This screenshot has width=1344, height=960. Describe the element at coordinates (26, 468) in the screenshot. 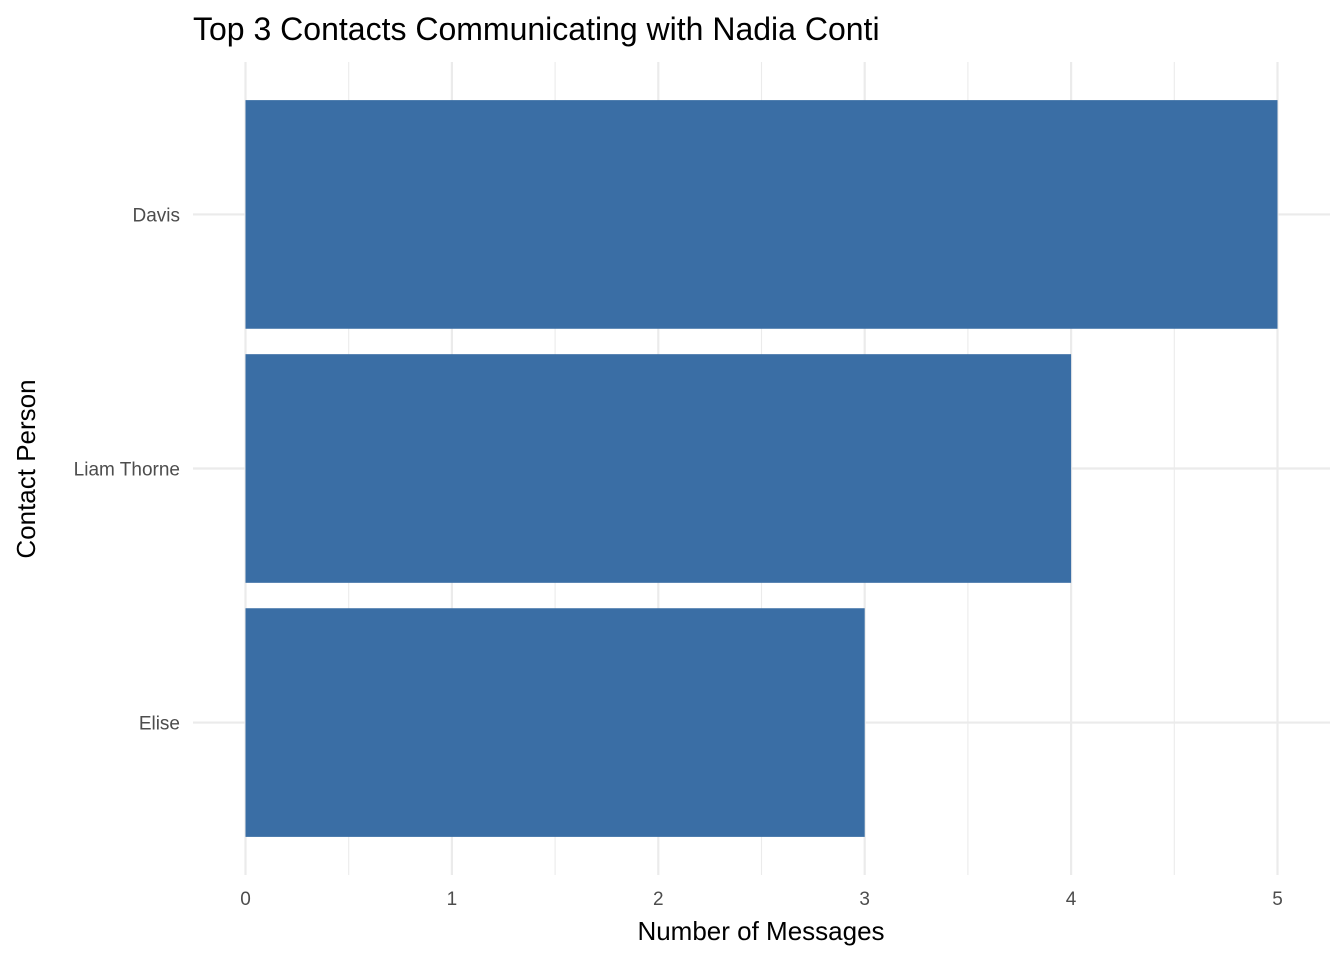

I see `y-axis-title: Contact Person` at that location.